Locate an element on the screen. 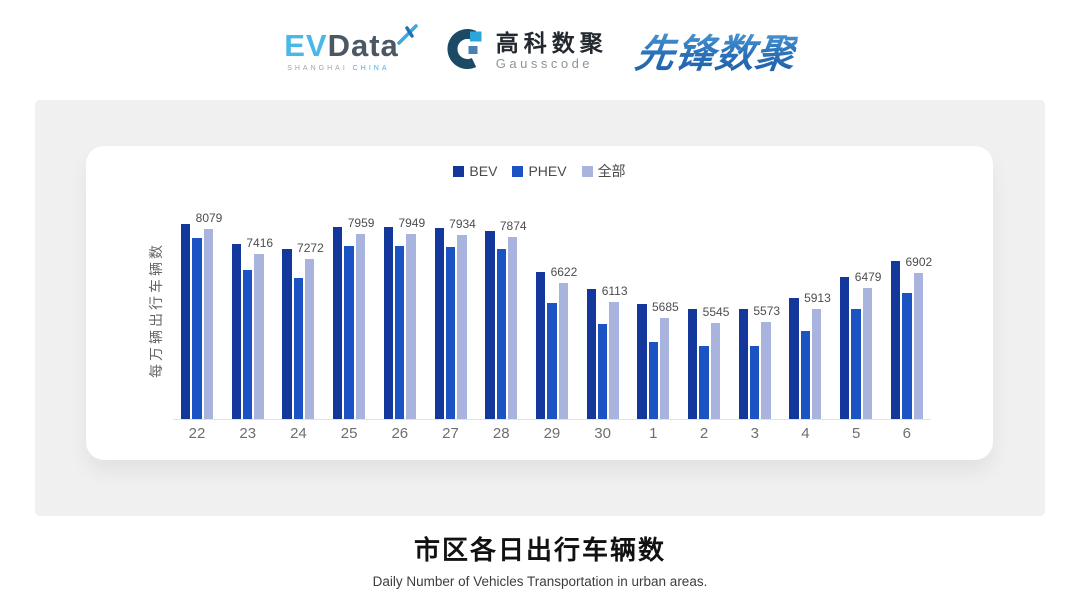 This screenshot has height=608, width=1080. gausscode-english-text: Gausscode is located at coordinates (544, 63).